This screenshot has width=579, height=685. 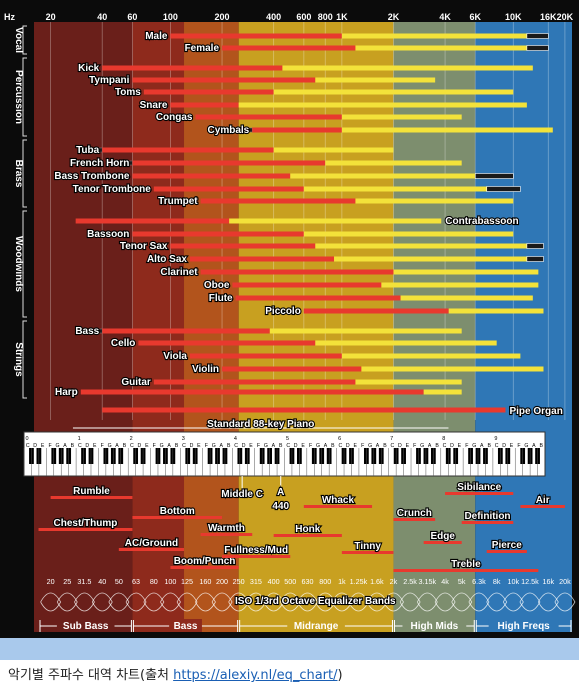 What do you see at coordinates (407, 68) in the screenshot?
I see `bar-harmonic-kick` at bounding box center [407, 68].